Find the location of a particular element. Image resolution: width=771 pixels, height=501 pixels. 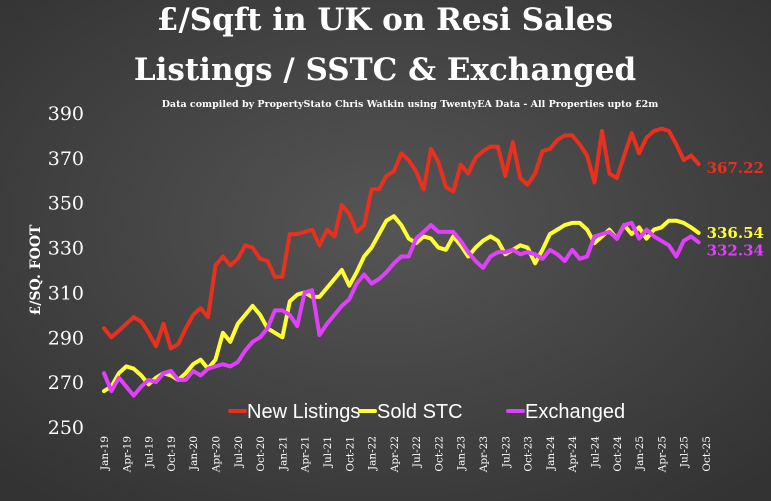

x-tick-label: Apr-21 is located at coordinates (306, 454).